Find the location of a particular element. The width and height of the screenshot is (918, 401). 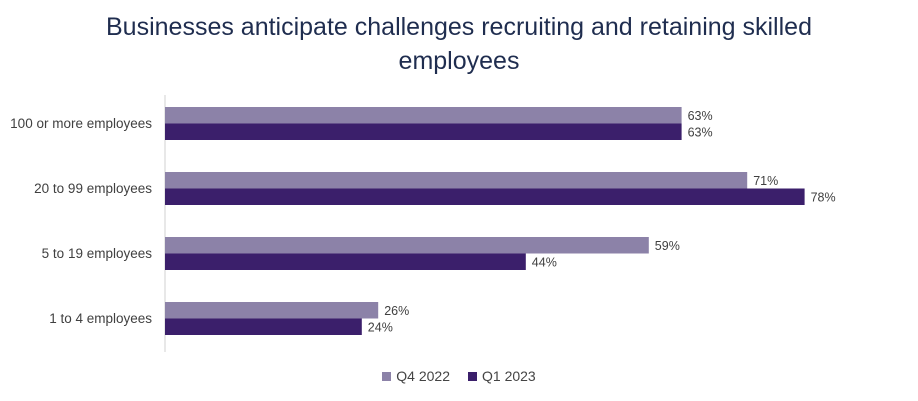

bar-q4-2022-5-to-19-employees is located at coordinates (407, 245).